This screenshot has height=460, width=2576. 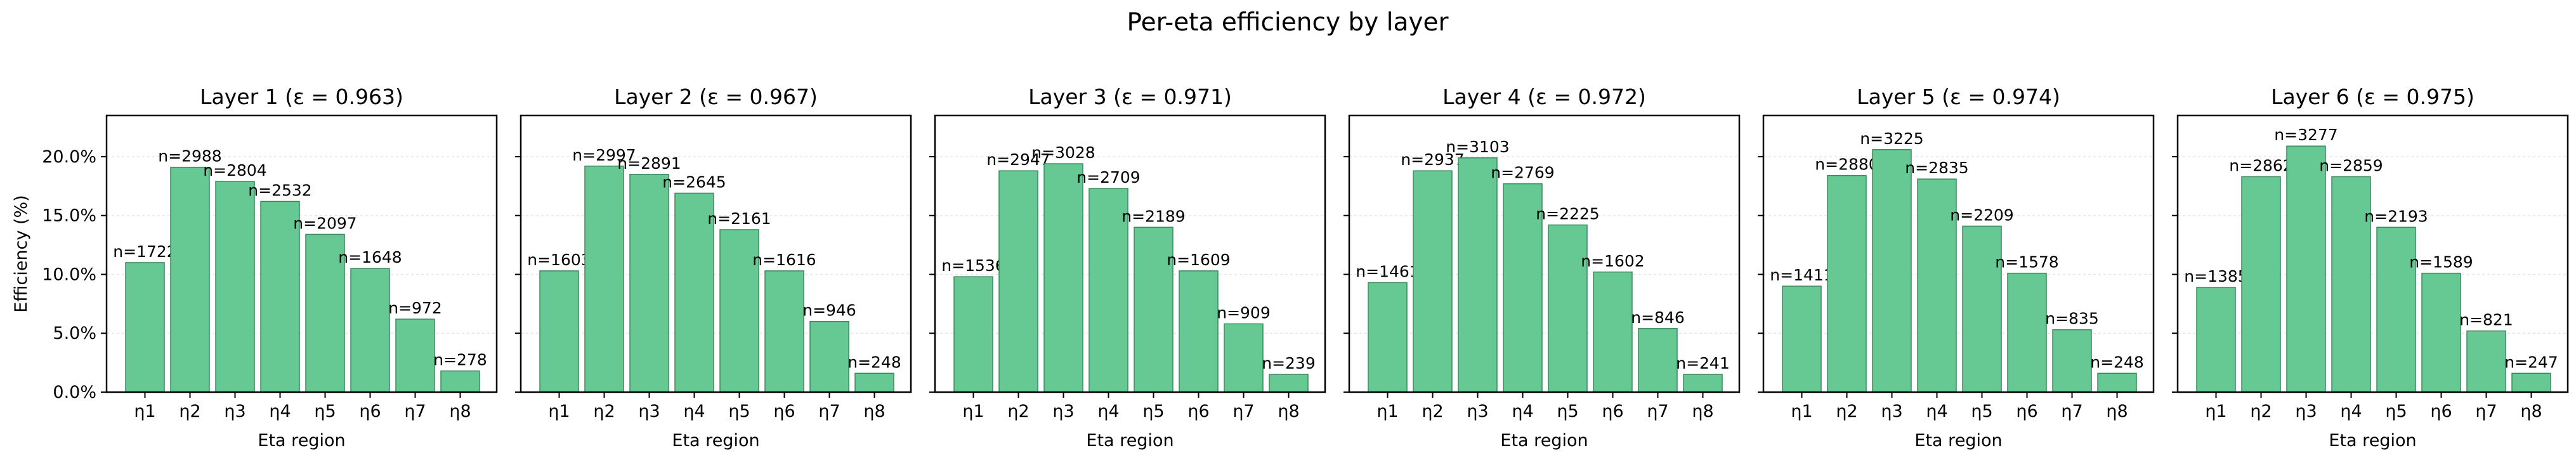 What do you see at coordinates (69, 274) in the screenshot?
I see `y-tick-label: 10.0%` at bounding box center [69, 274].